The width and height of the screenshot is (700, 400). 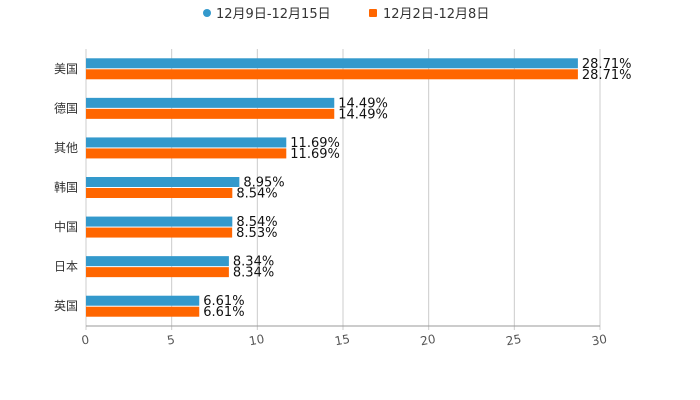 I want to click on data-label-series-2-1: 28.71%, so click(x=607, y=75).